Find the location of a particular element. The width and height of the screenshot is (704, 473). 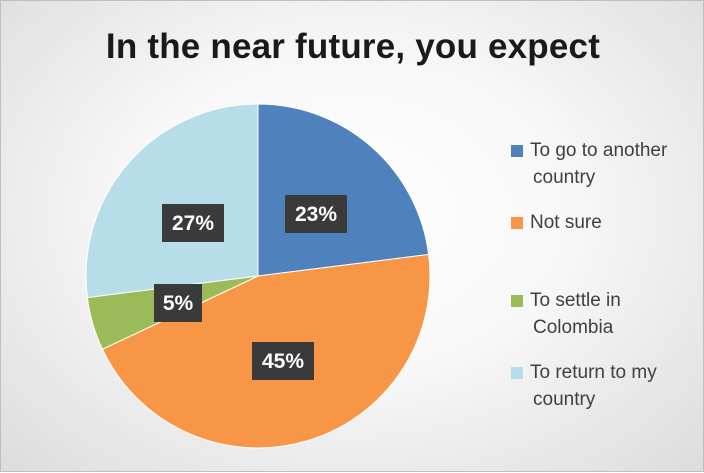

data-label-not-sure: 45% is located at coordinates (283, 361).